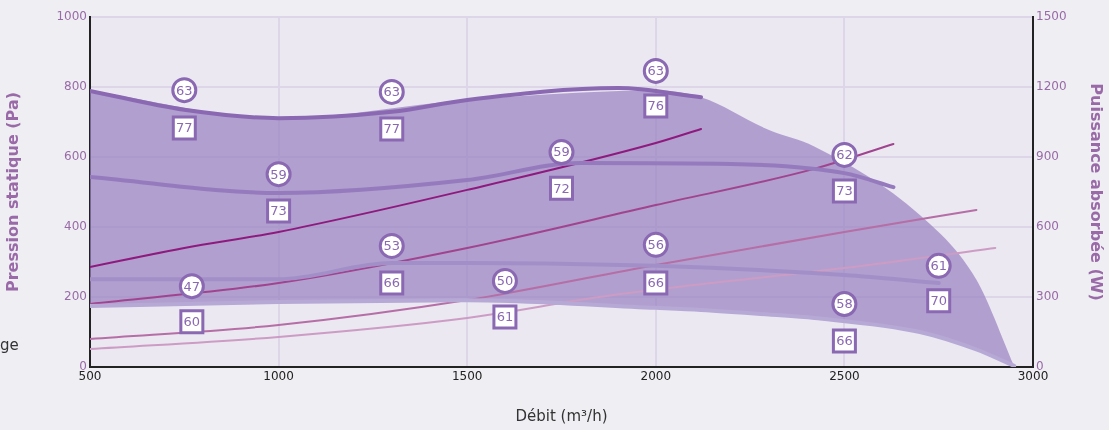  I want to click on line-series, so click(397, 103).